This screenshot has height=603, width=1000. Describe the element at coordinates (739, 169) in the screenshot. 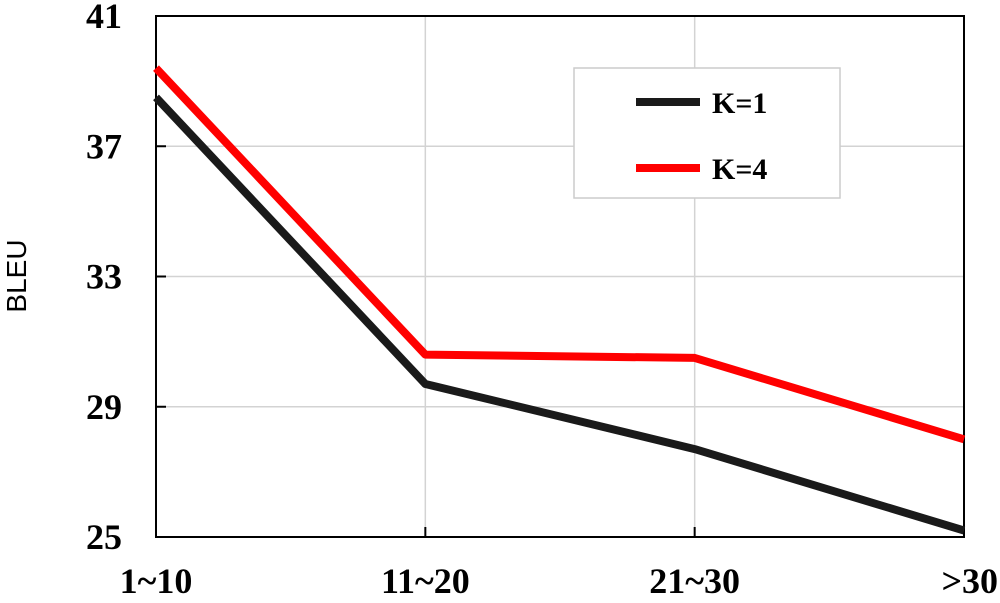

I see `legend-label: K=4` at that location.